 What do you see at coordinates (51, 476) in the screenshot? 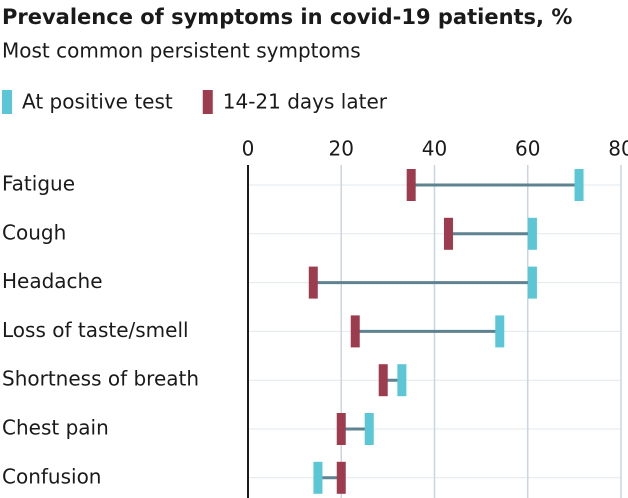
I see `y-tick-label: Confusion` at bounding box center [51, 476].